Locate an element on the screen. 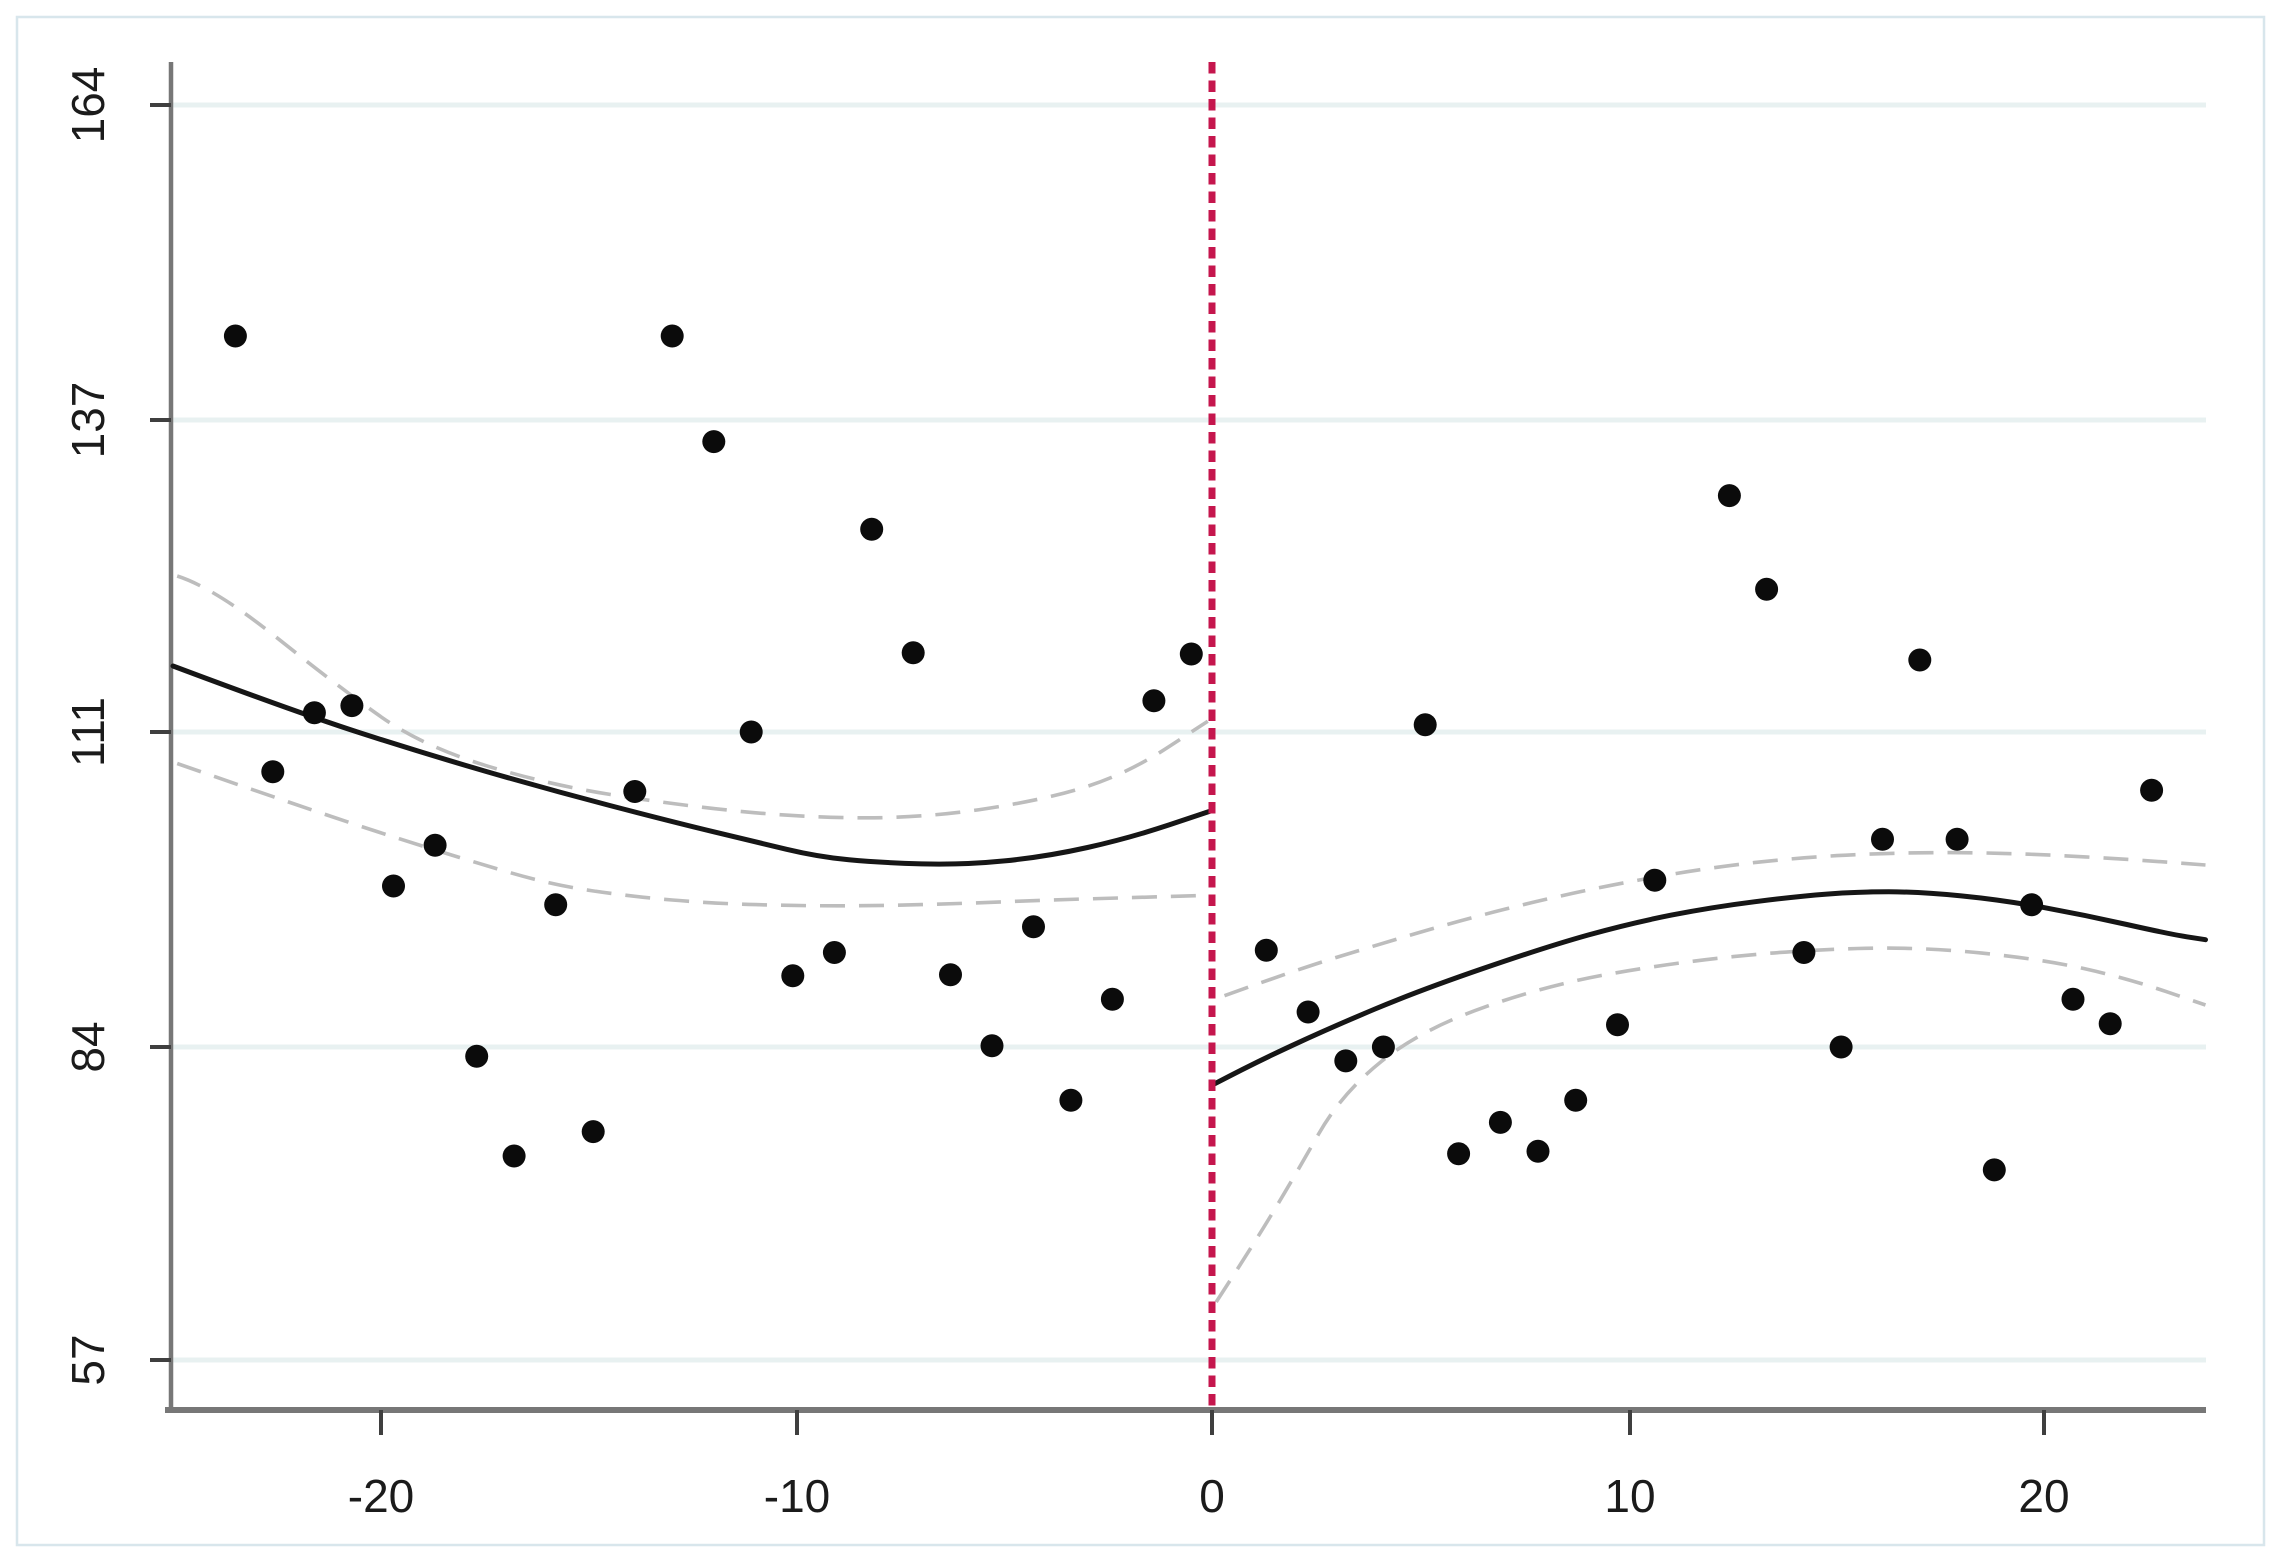 The width and height of the screenshot is (2281, 1562). ci-curve-left-upper is located at coordinates (692, 697).